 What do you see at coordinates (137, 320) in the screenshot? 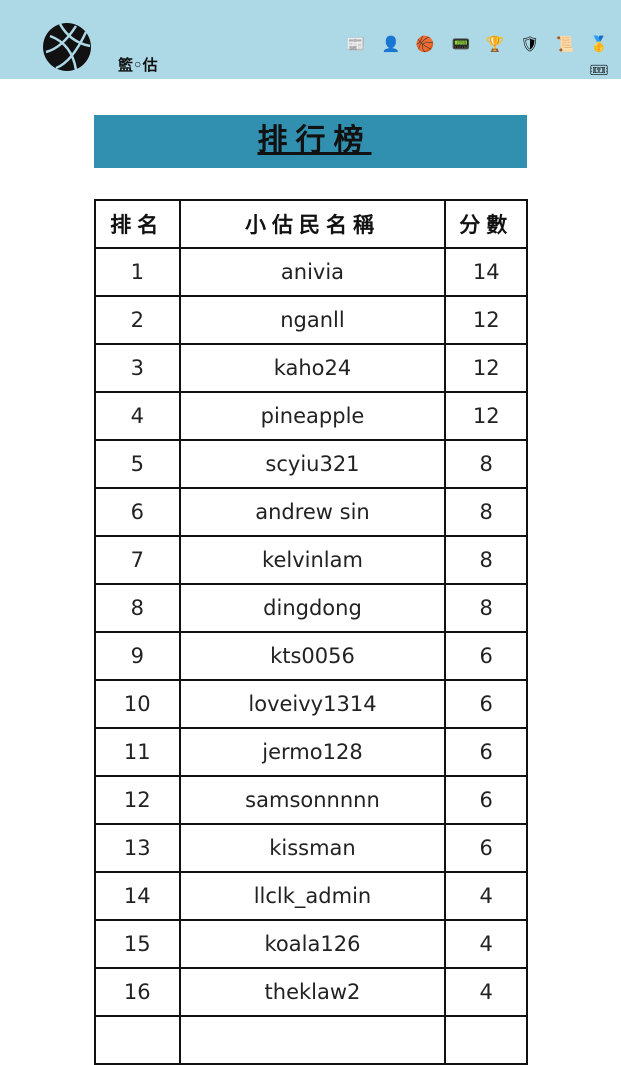
I see `rank-cell: 2` at bounding box center [137, 320].